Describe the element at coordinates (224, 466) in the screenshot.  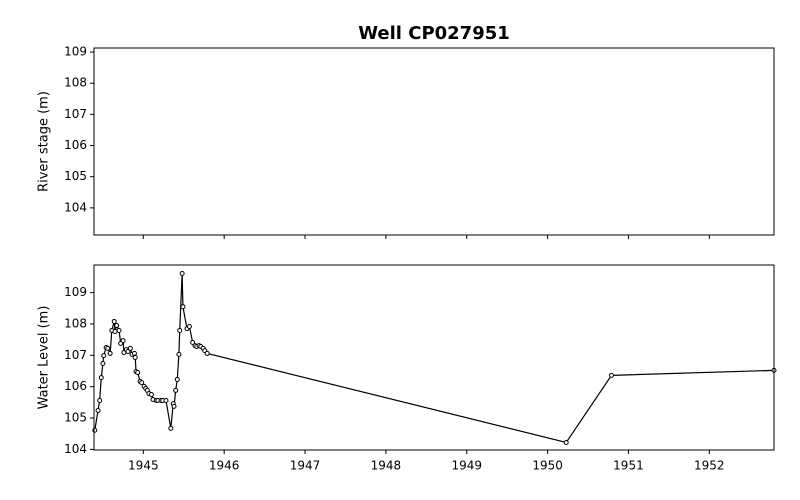
I see `x-tick-label: 1946` at that location.